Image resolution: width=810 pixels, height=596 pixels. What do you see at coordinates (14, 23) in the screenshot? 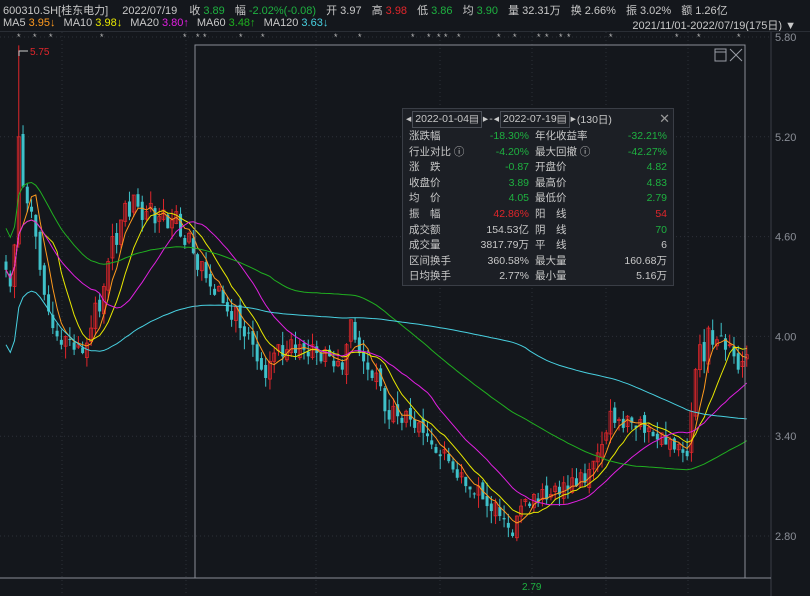
I see `ma-legend-name: MA5` at bounding box center [14, 23].